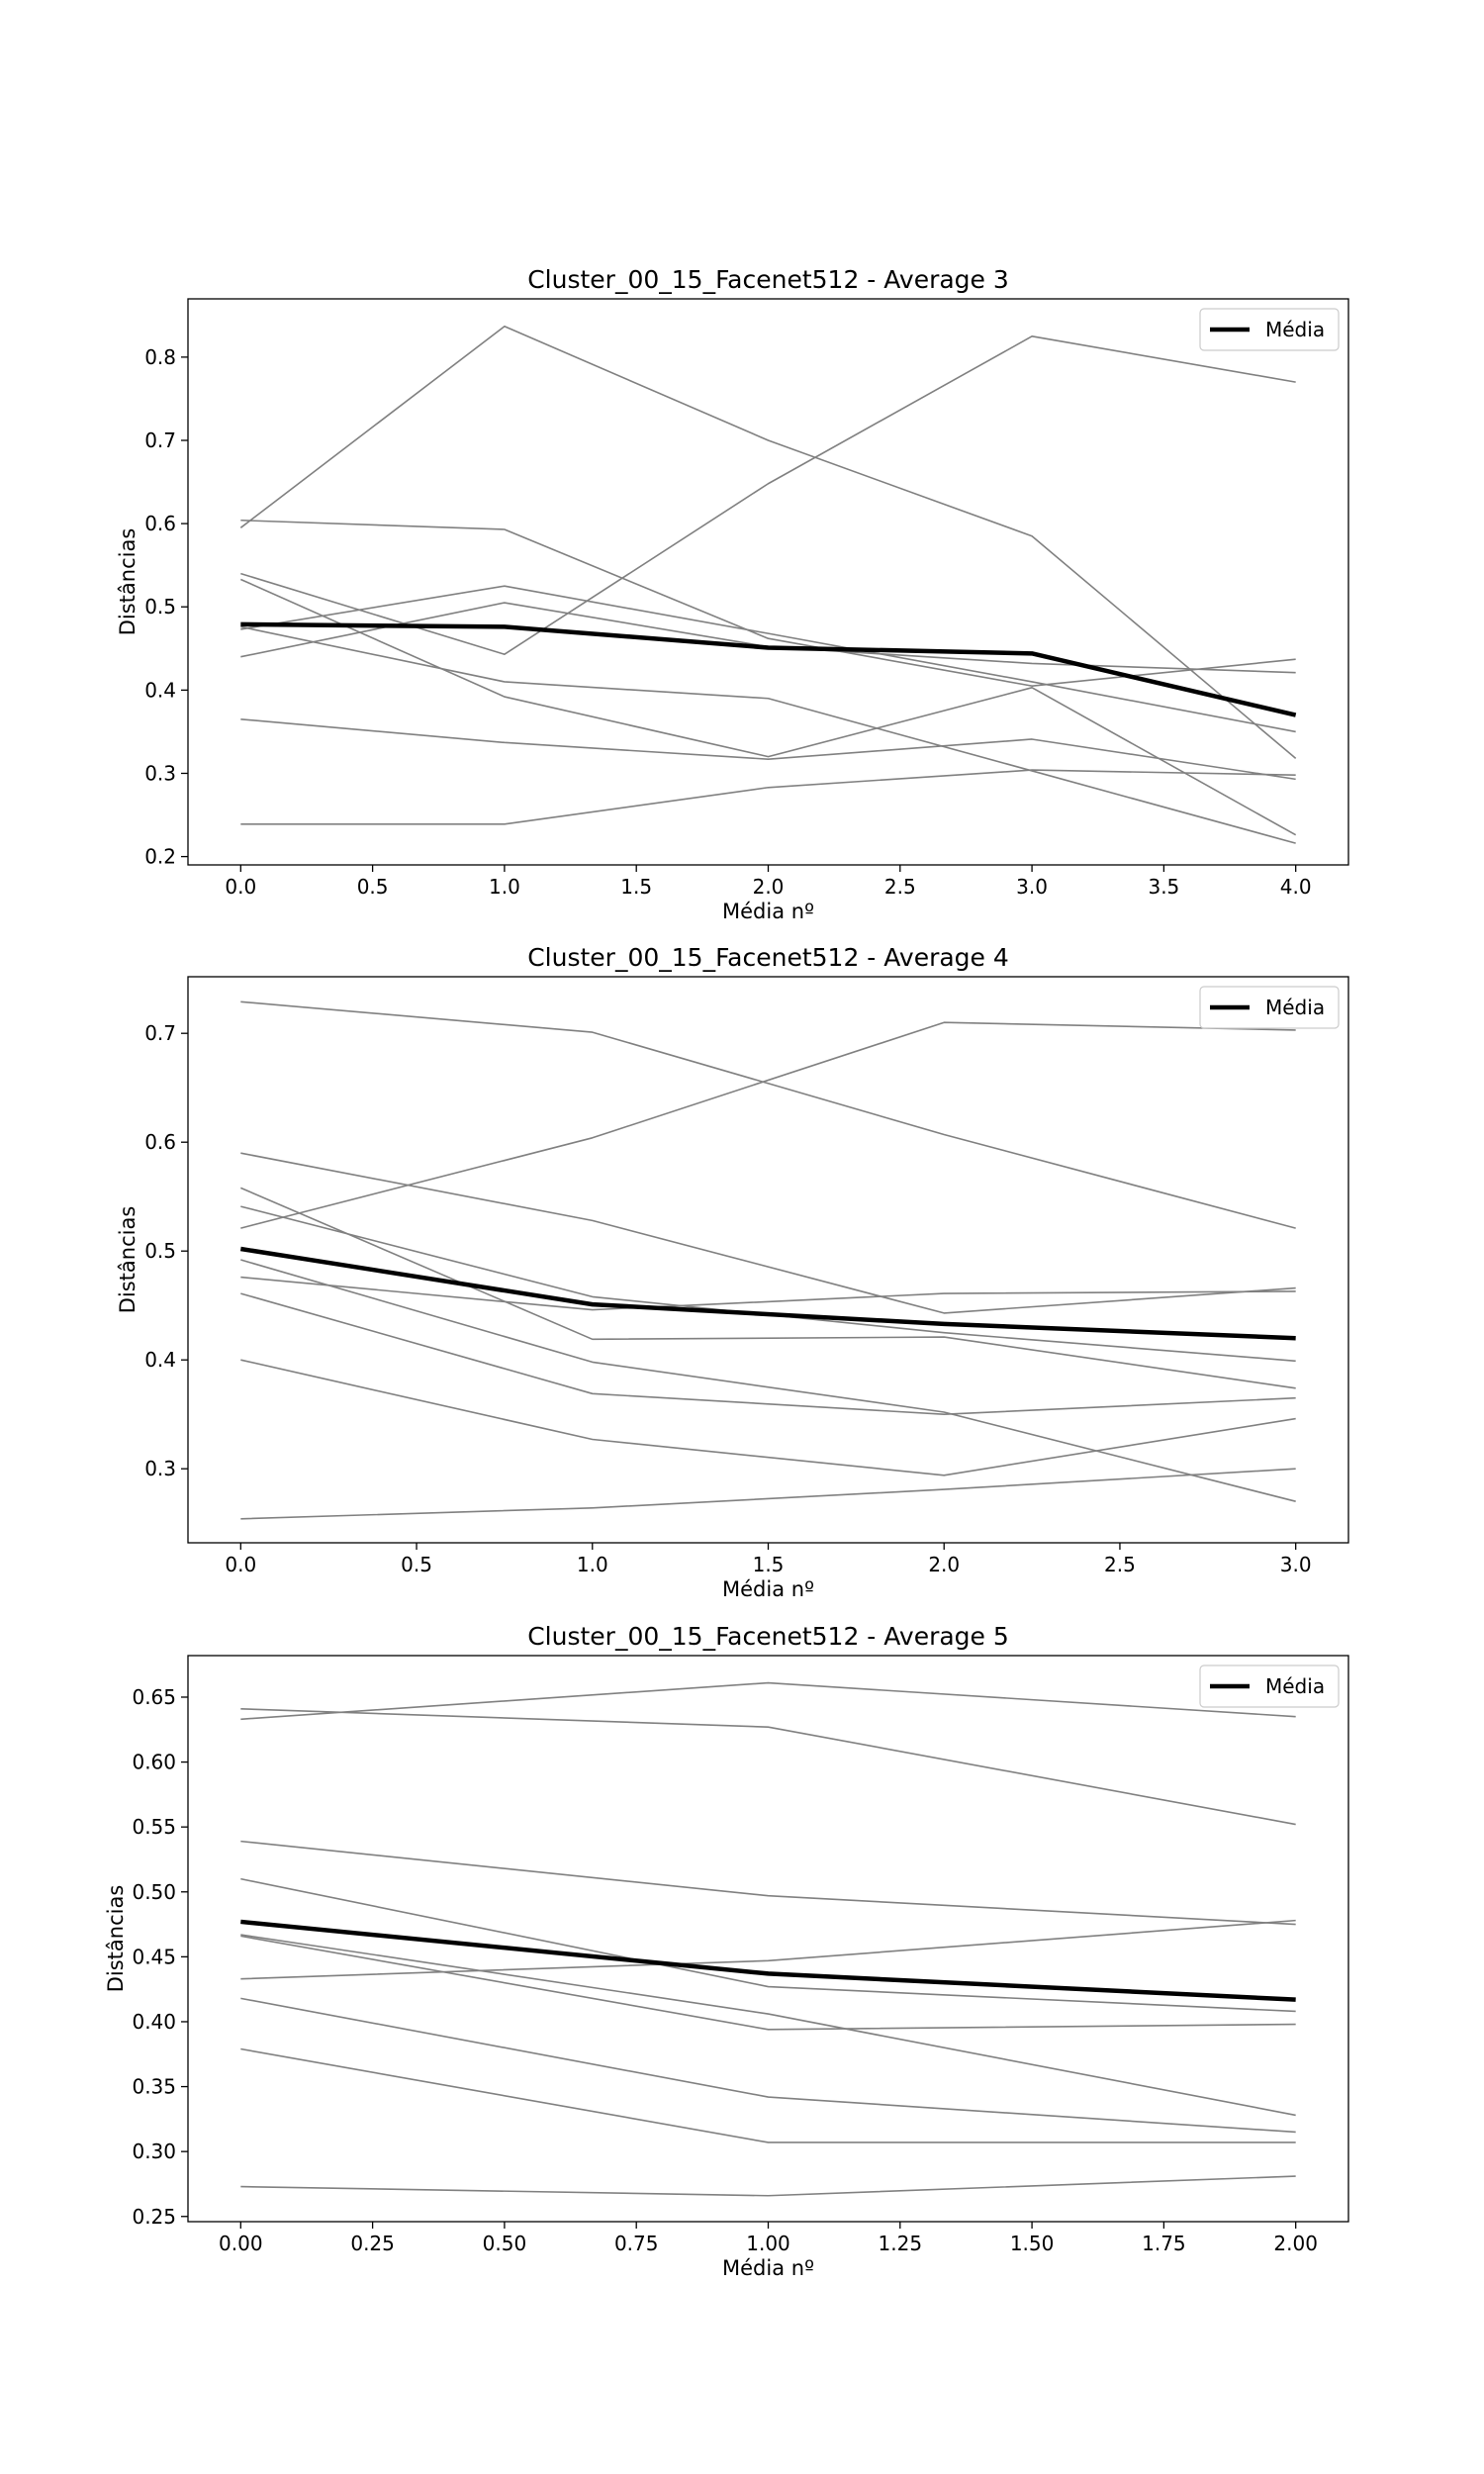  What do you see at coordinates (154, 1957) in the screenshot?
I see `y-tick-label: 0.45` at bounding box center [154, 1957].